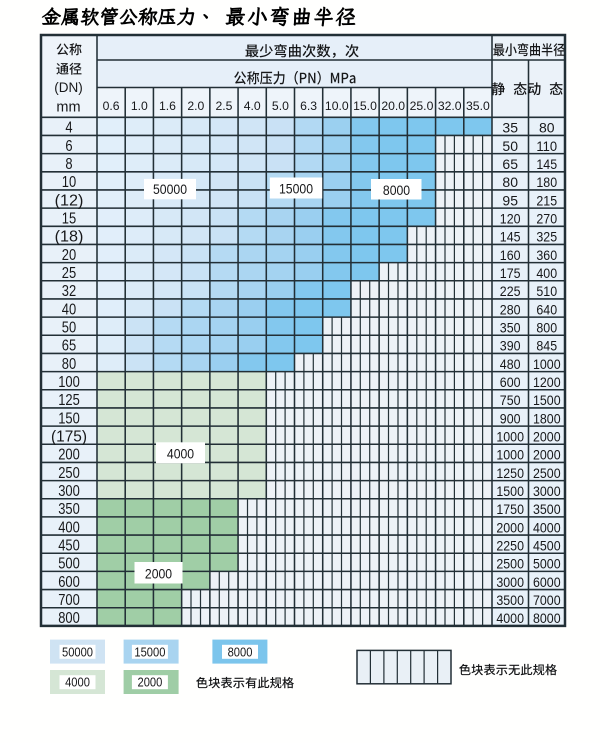 This screenshot has width=600, height=743. What do you see at coordinates (69, 400) in the screenshot?
I see `svg-text: 125` at bounding box center [69, 400].